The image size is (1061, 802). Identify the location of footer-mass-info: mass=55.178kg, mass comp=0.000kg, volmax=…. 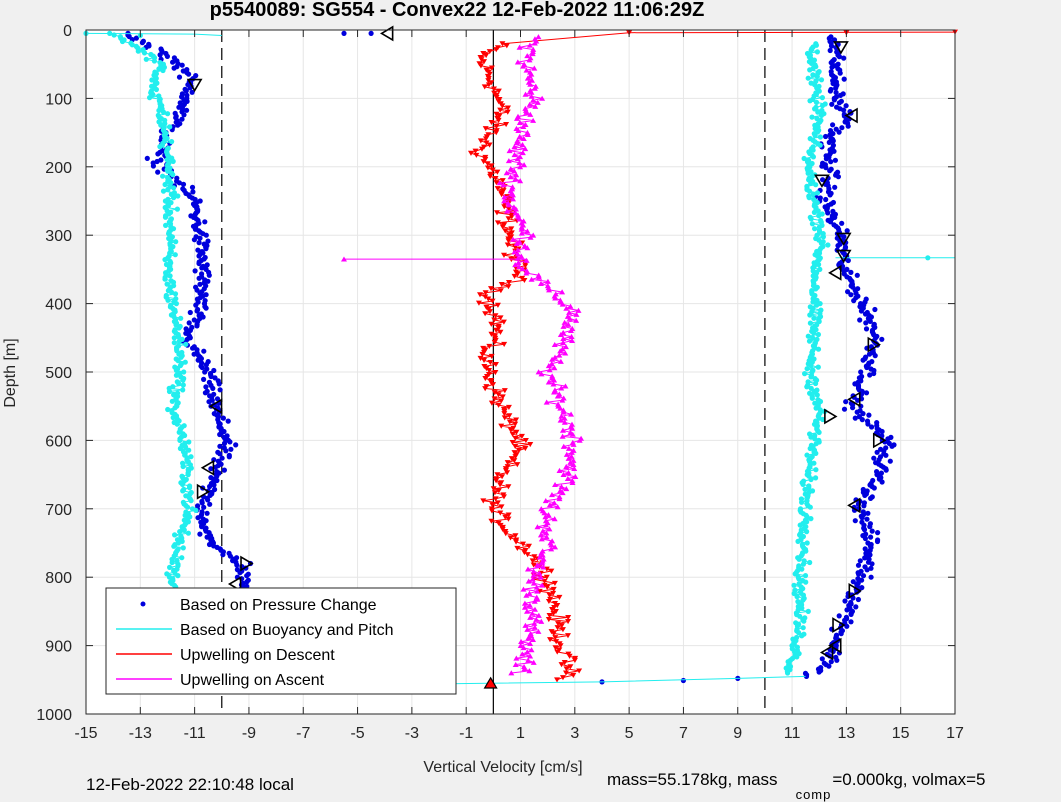
(796, 786).